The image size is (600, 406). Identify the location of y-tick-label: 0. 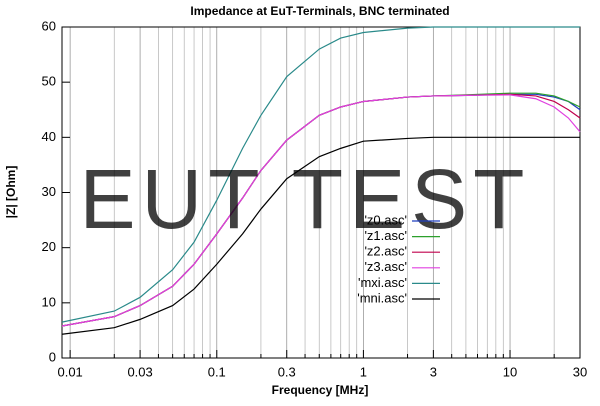
(52, 356).